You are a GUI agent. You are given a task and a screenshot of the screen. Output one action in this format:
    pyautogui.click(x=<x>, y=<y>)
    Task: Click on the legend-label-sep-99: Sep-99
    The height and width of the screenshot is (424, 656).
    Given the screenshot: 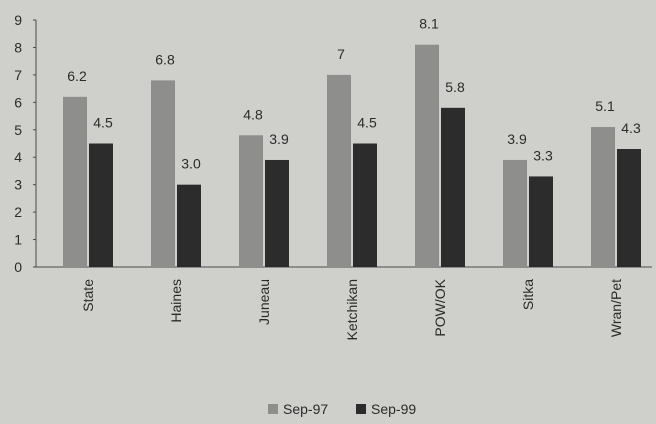 What is the action you would take?
    pyautogui.click(x=393, y=409)
    